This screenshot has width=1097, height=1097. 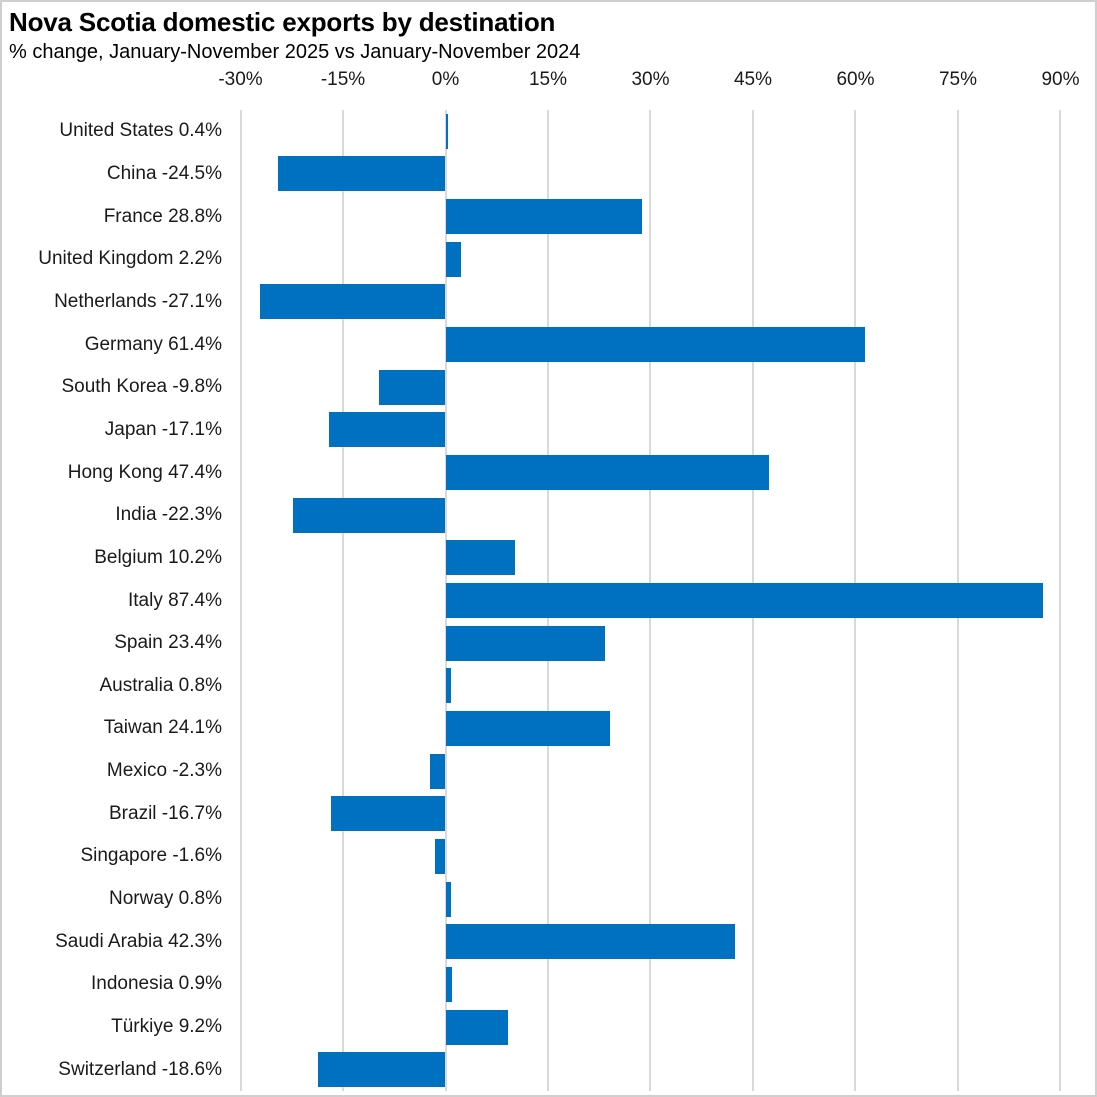 I want to click on row-label-taiwan: Taiwan 24.1%, so click(x=162, y=728).